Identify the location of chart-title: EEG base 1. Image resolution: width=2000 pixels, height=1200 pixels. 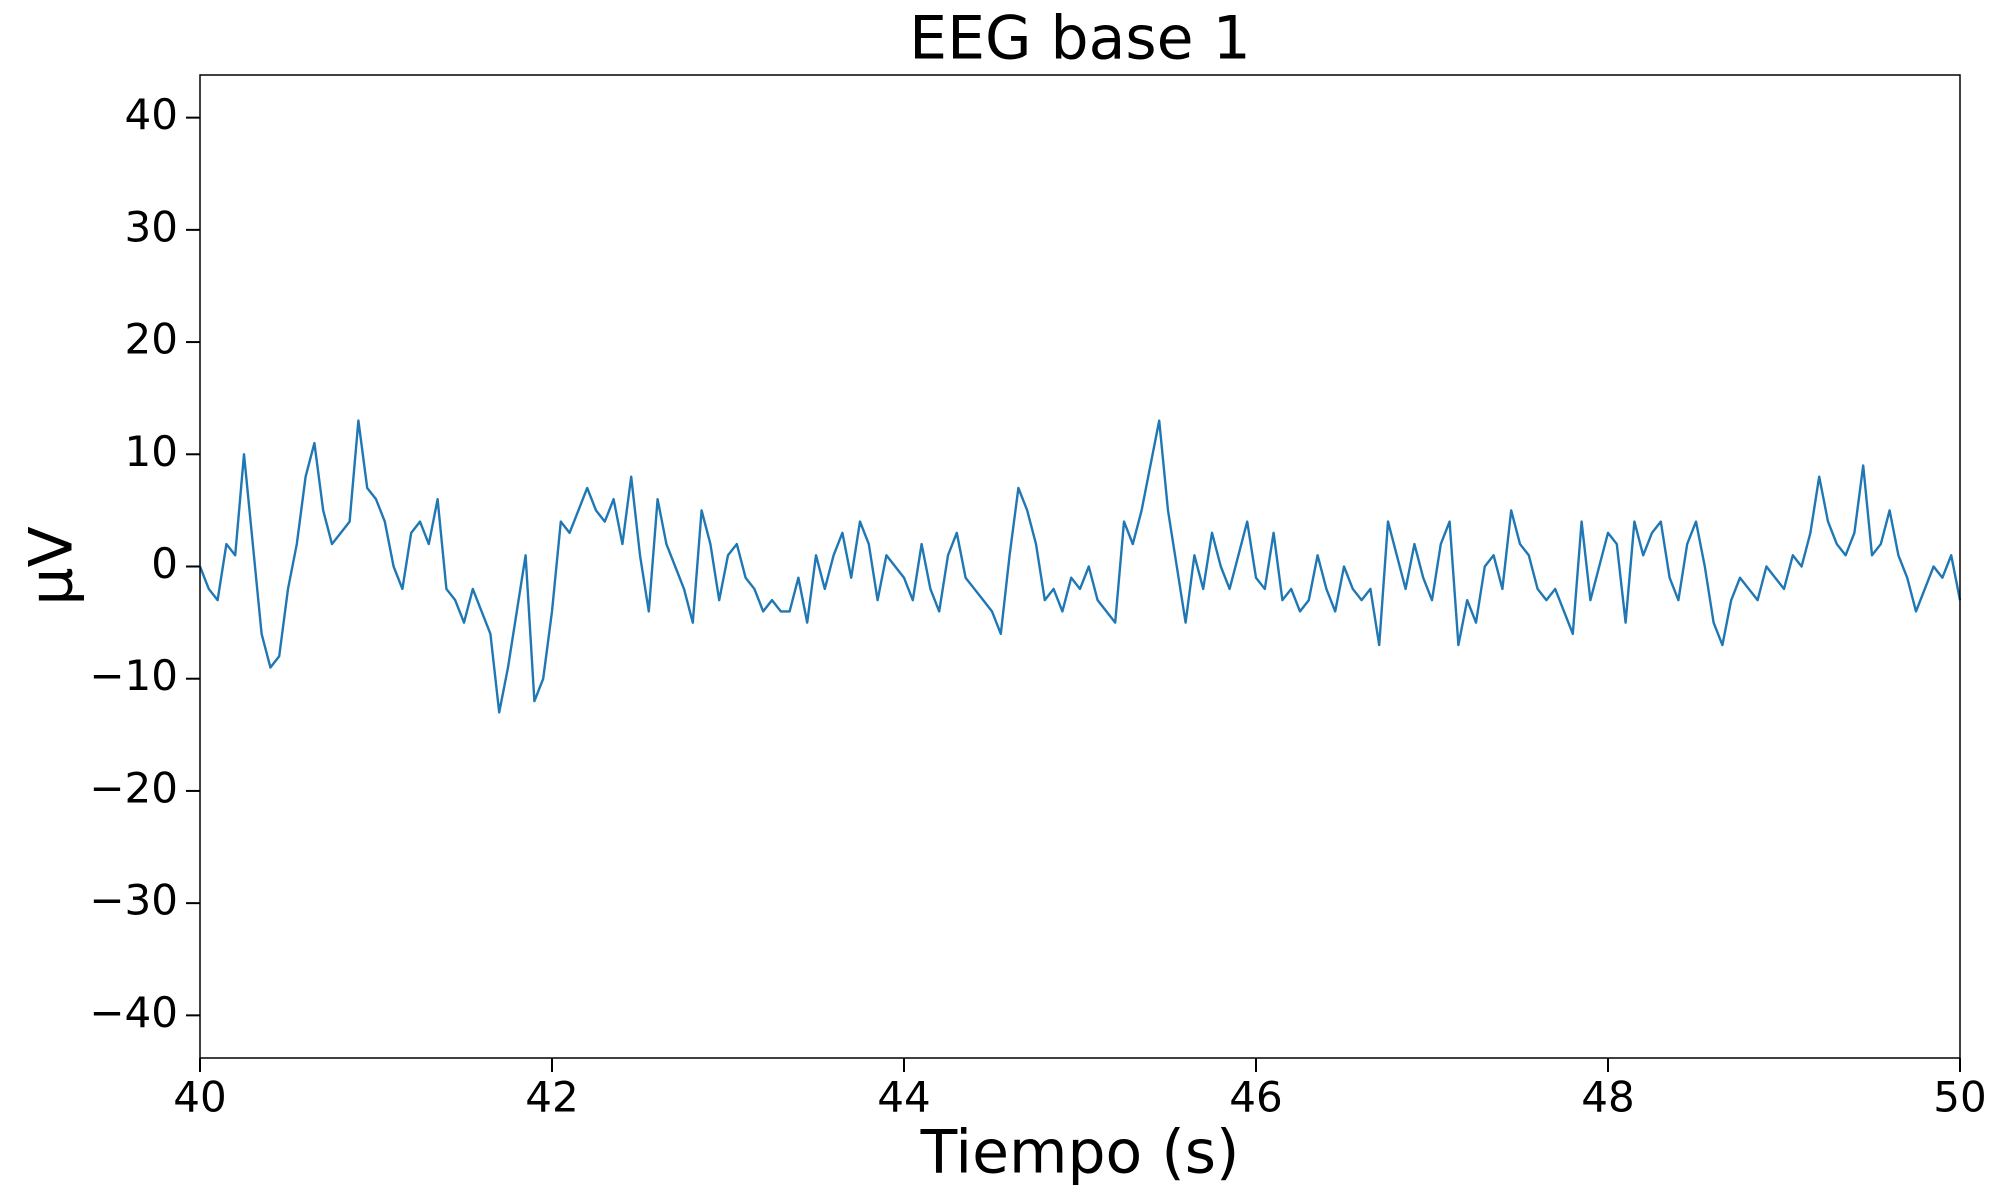
(1080, 39).